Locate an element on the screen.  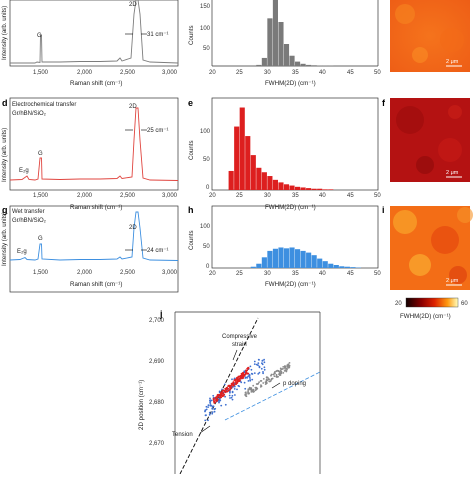
scalebar-c: 2 μm is located at coordinates (452, 62).